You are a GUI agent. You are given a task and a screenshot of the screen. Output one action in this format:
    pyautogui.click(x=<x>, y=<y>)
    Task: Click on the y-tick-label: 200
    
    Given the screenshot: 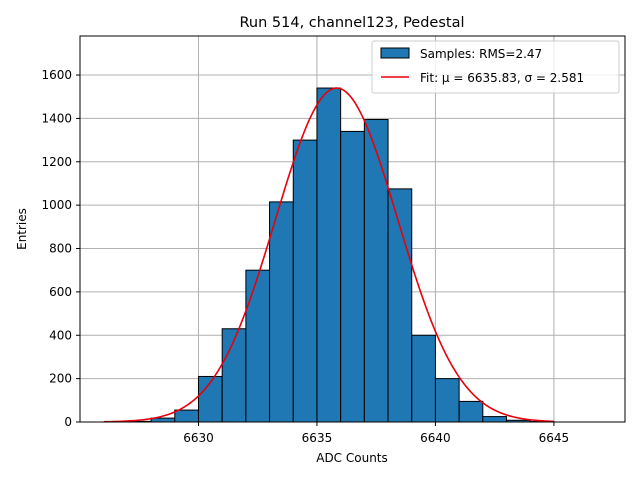 What is the action you would take?
    pyautogui.click(x=60, y=379)
    